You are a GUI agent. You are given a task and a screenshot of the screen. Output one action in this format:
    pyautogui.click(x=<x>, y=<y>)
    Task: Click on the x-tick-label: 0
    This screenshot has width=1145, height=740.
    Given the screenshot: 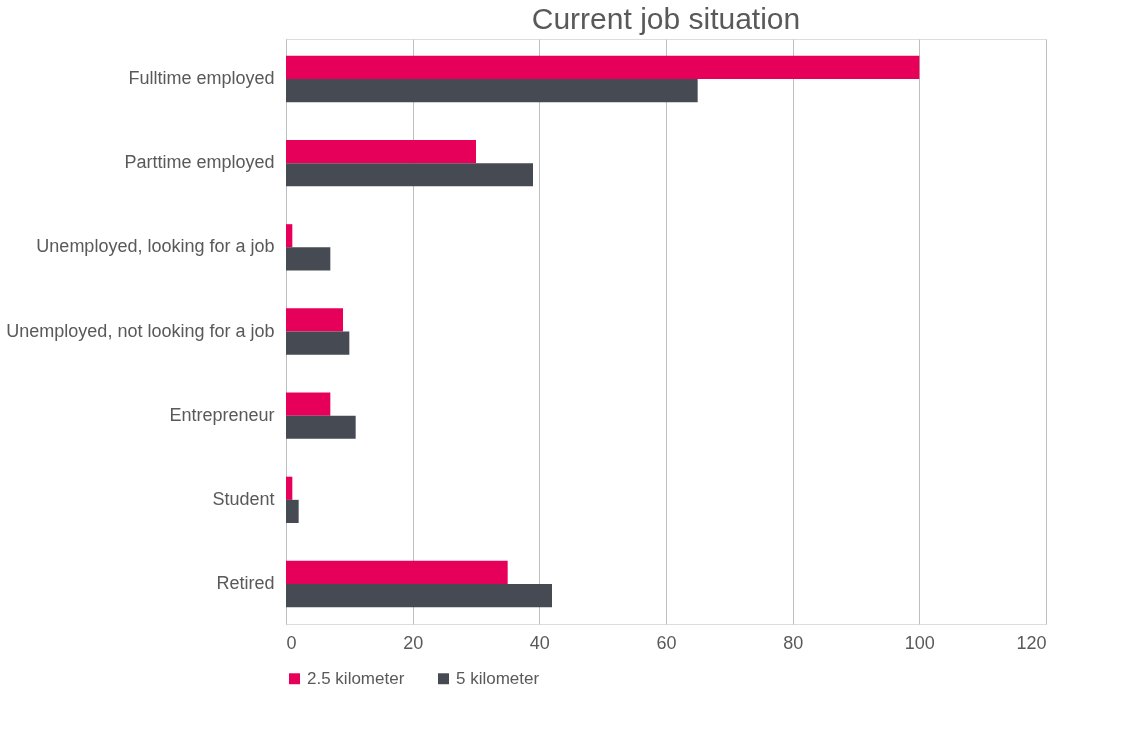 What is the action you would take?
    pyautogui.click(x=291, y=642)
    